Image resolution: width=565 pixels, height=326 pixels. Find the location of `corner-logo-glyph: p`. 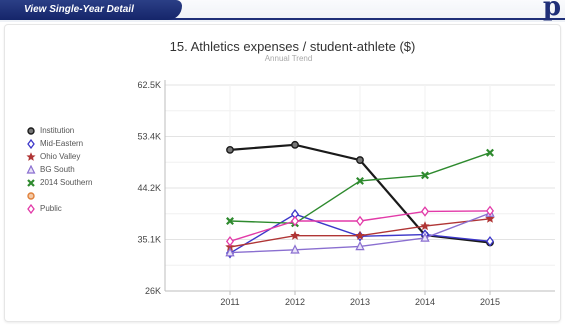

corner-logo-glyph: p is located at coordinates (551, 11).